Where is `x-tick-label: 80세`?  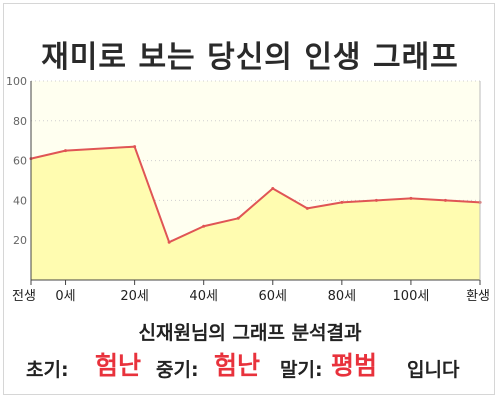
x-tick-label: 80세 is located at coordinates (342, 296).